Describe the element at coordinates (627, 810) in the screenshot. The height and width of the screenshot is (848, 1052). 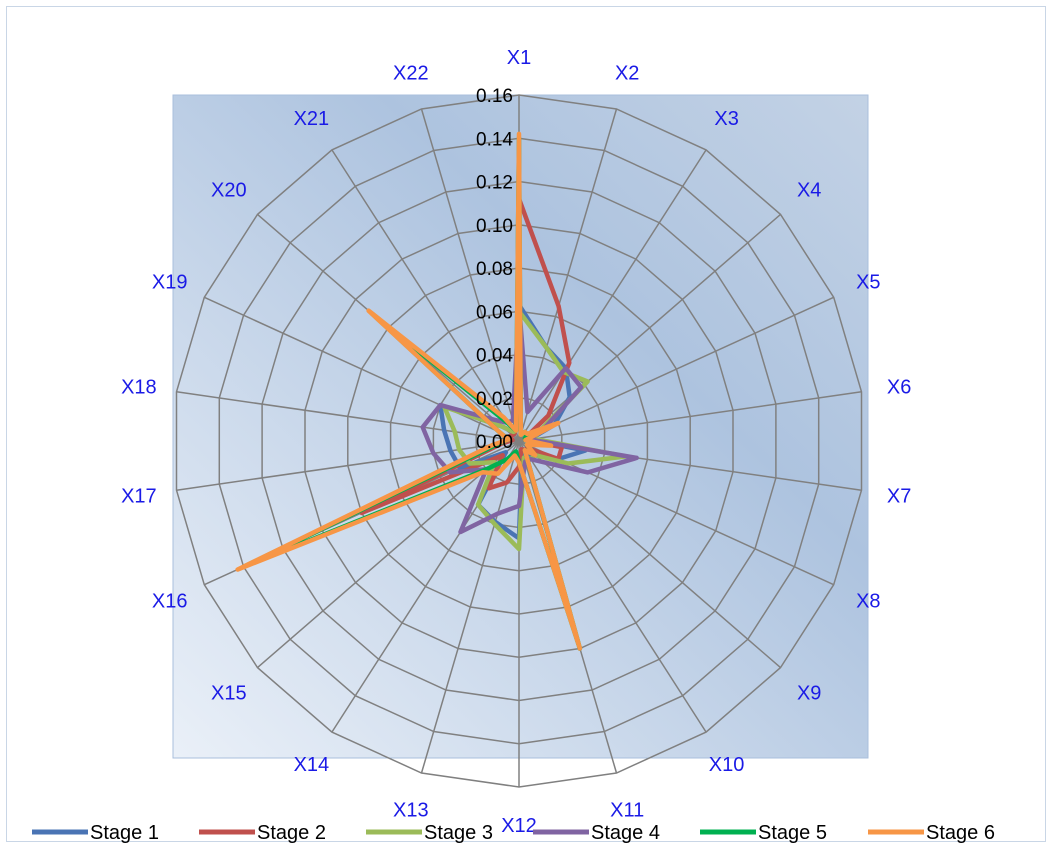
I see `category-label-x11: X11` at that location.